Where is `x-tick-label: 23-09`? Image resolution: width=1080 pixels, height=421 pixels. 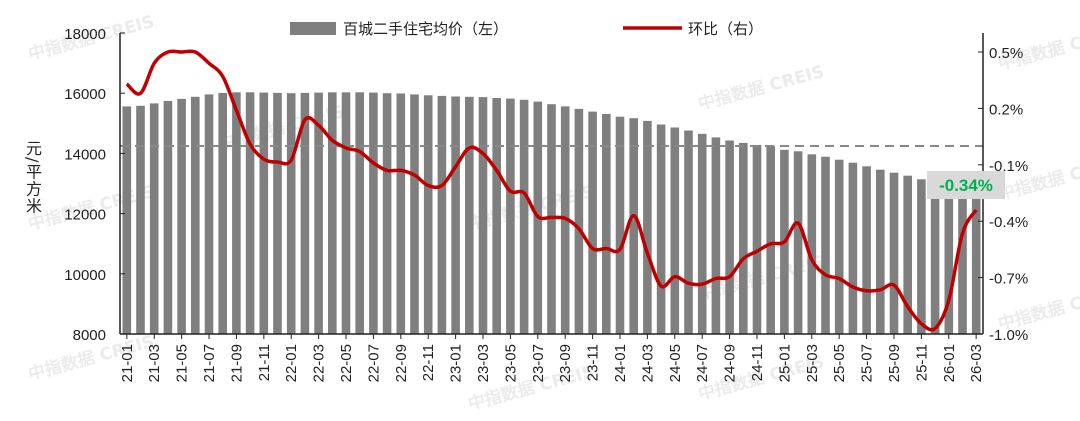 x-tick-label: 23-09 is located at coordinates (565, 363).